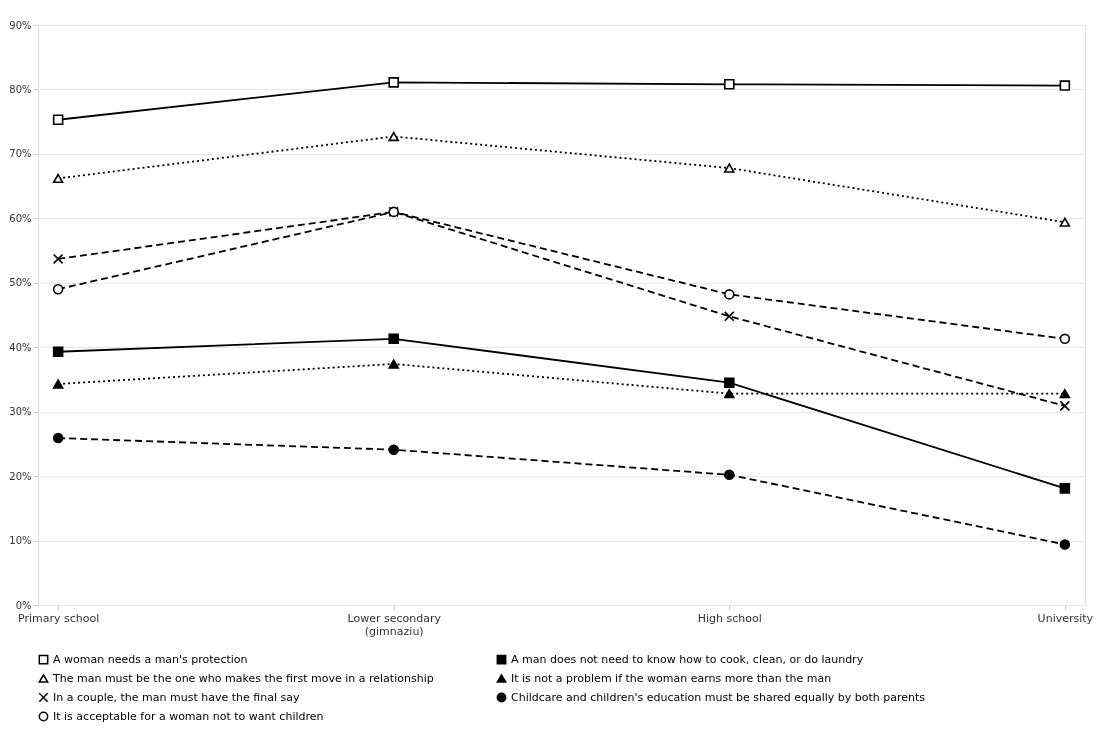 Image resolution: width=1116 pixels, height=734 pixels. What do you see at coordinates (687, 659) in the screenshot?
I see `legend-label: A man does not need to know how to cook, clean, or do laundry` at bounding box center [687, 659].